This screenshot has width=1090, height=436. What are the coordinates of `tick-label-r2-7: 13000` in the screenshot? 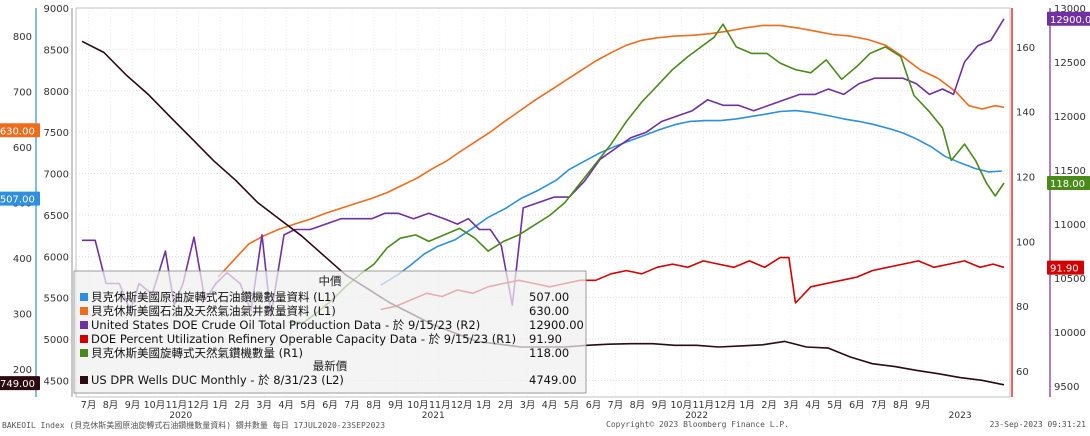 It's located at (1070, 9).